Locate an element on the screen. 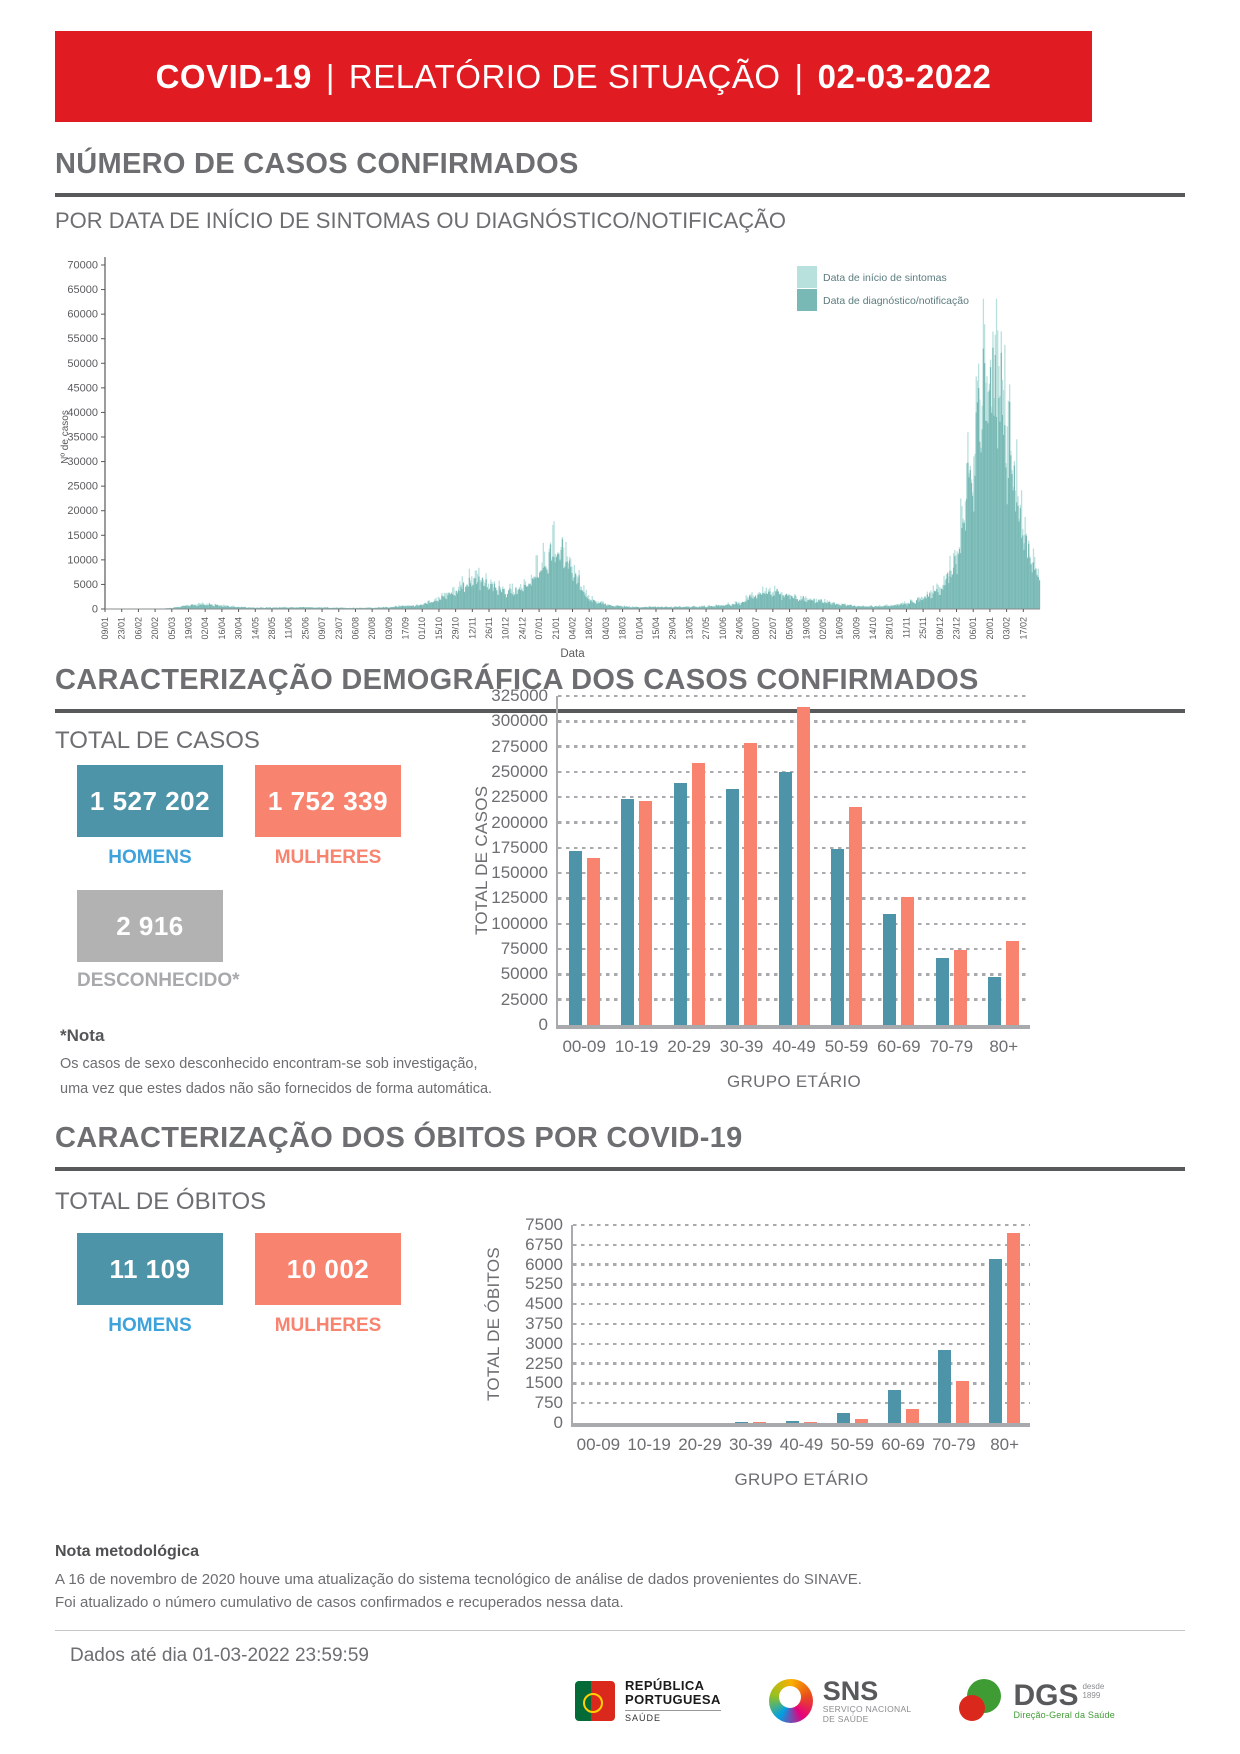 The width and height of the screenshot is (1240, 1754). rp-line2: PORTUGUESA is located at coordinates (673, 1699).